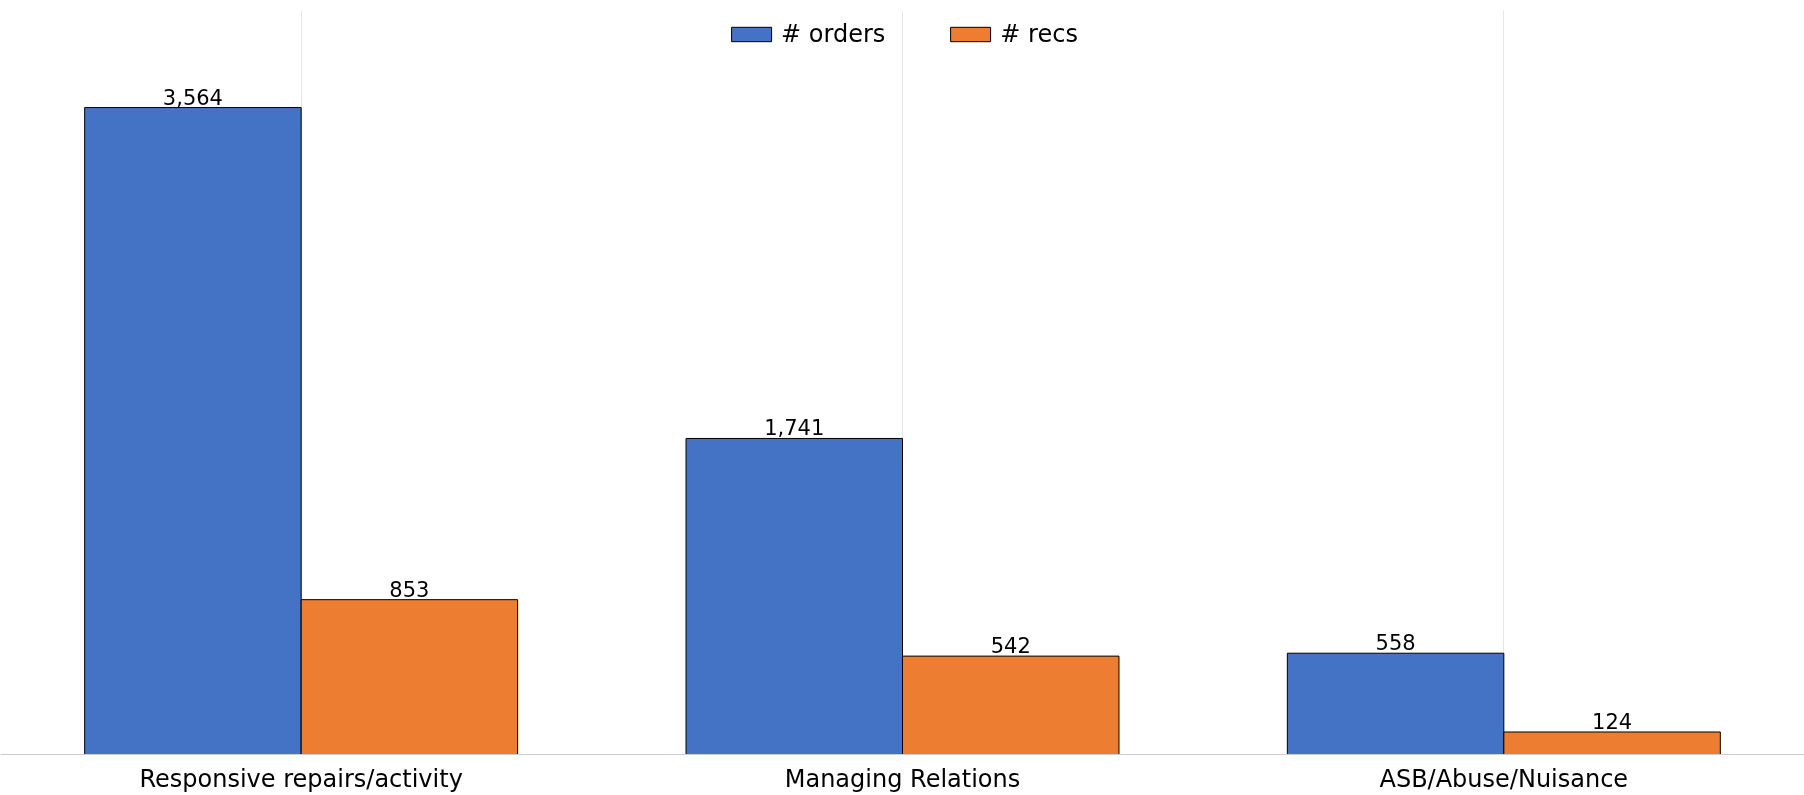  I want to click on x-tick-label: Managing Relations, so click(902, 778).